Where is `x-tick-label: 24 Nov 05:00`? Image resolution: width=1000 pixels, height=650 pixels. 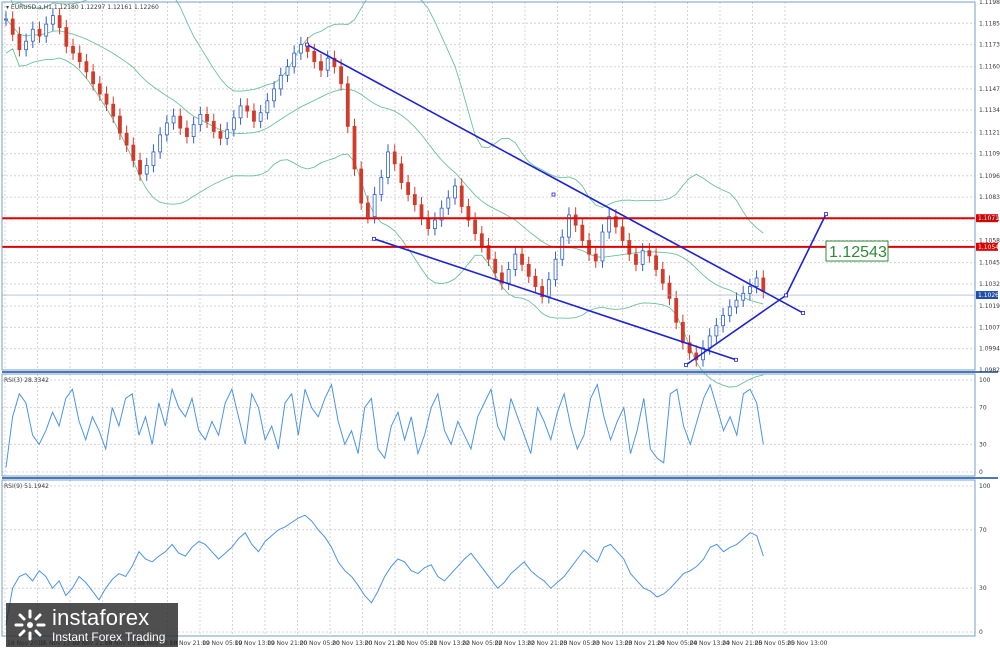
x-tick-label: 24 Nov 05:00 is located at coordinates (677, 643).